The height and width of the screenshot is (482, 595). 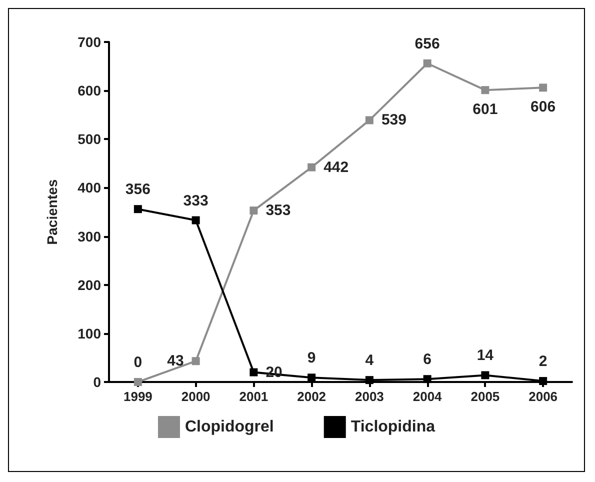 I want to click on x-tick-label: 2006, so click(x=543, y=396).